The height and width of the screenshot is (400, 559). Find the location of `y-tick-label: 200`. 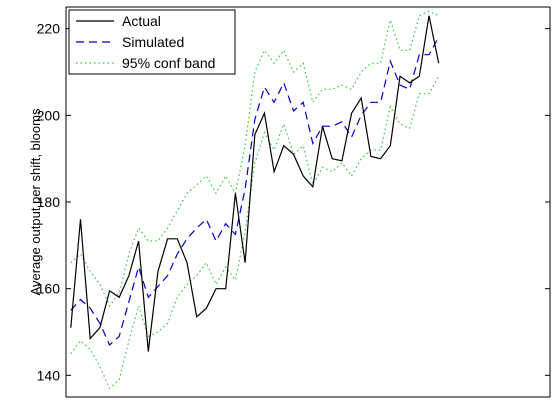

y-tick-label: 200 is located at coordinates (49, 115).